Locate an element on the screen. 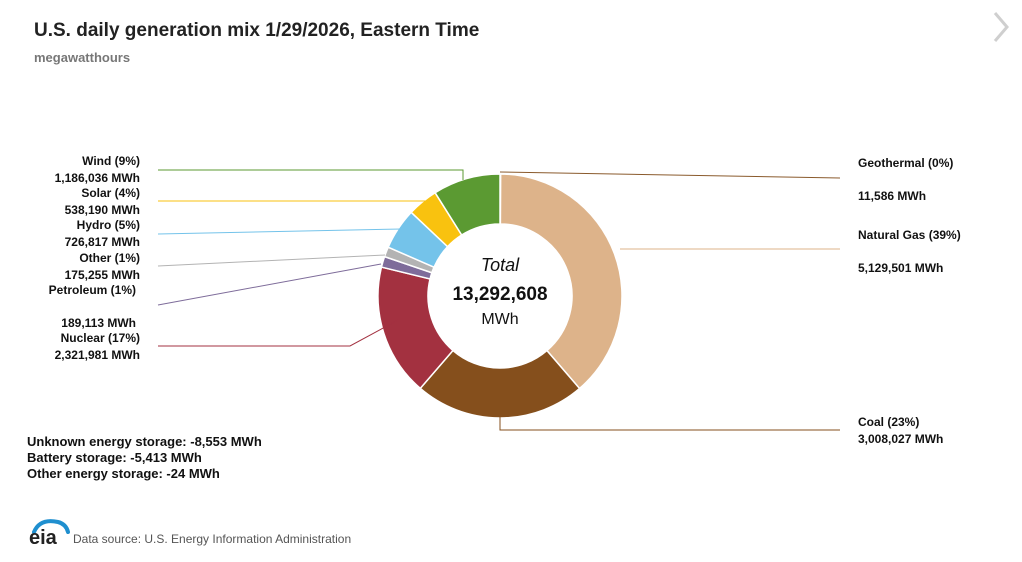 The width and height of the screenshot is (1022, 562). leader-line-other is located at coordinates (271, 260).